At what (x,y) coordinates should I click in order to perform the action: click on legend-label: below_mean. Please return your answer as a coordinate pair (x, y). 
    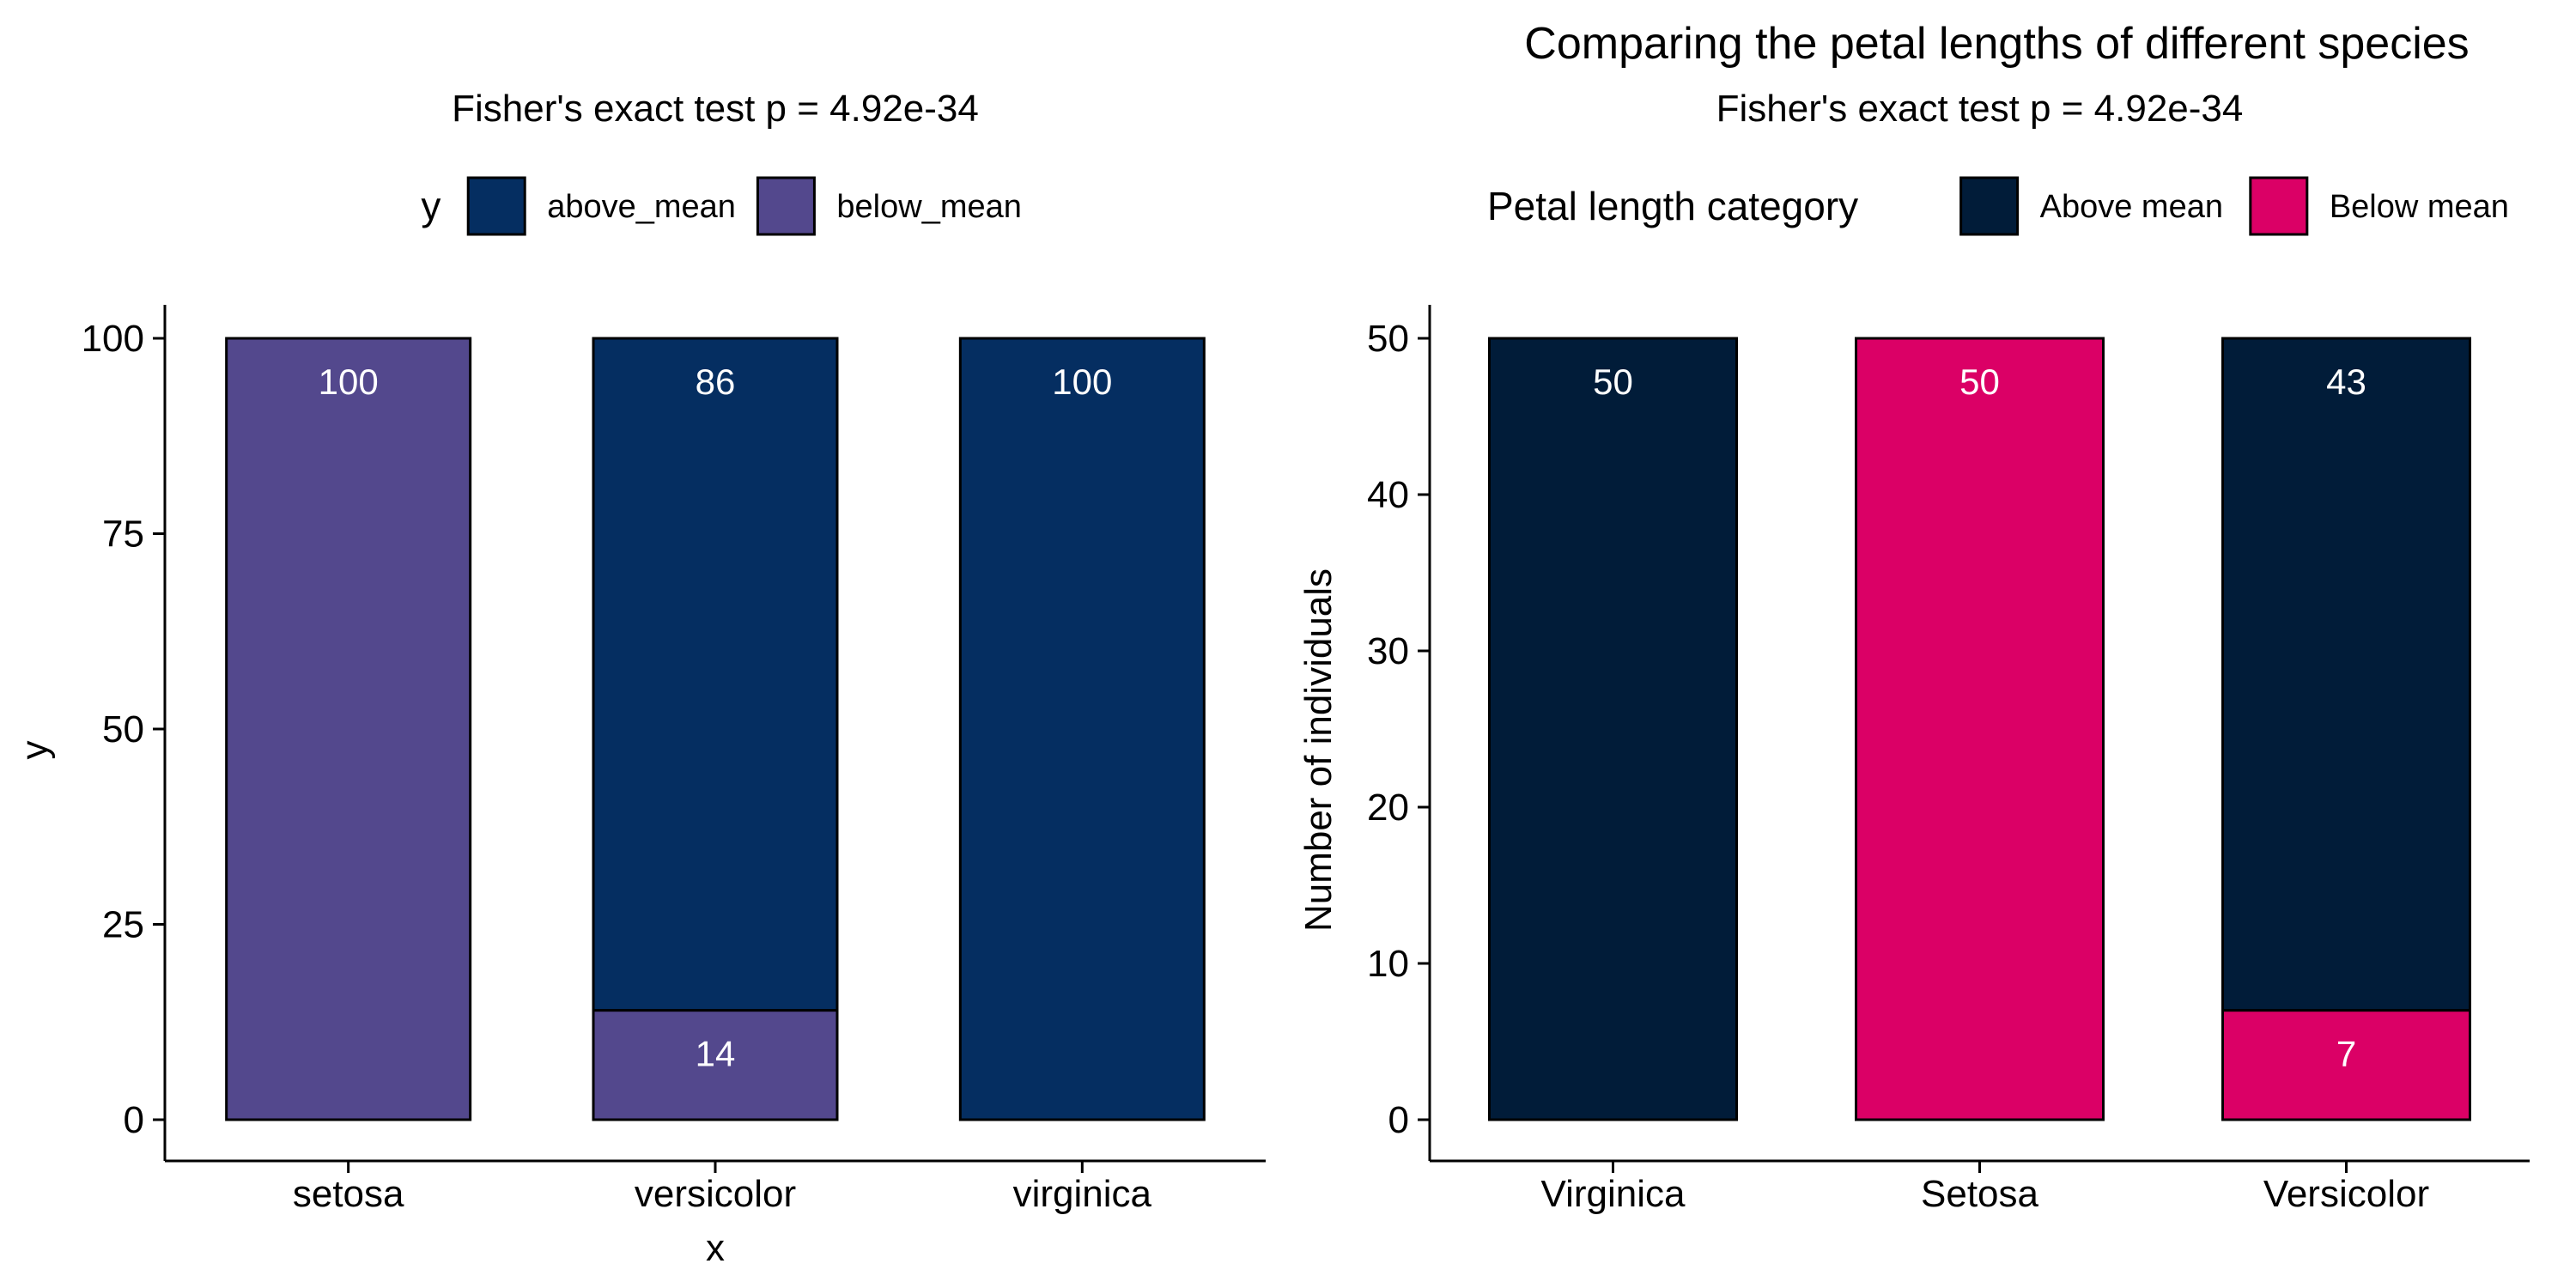
    Looking at the image, I should click on (929, 207).